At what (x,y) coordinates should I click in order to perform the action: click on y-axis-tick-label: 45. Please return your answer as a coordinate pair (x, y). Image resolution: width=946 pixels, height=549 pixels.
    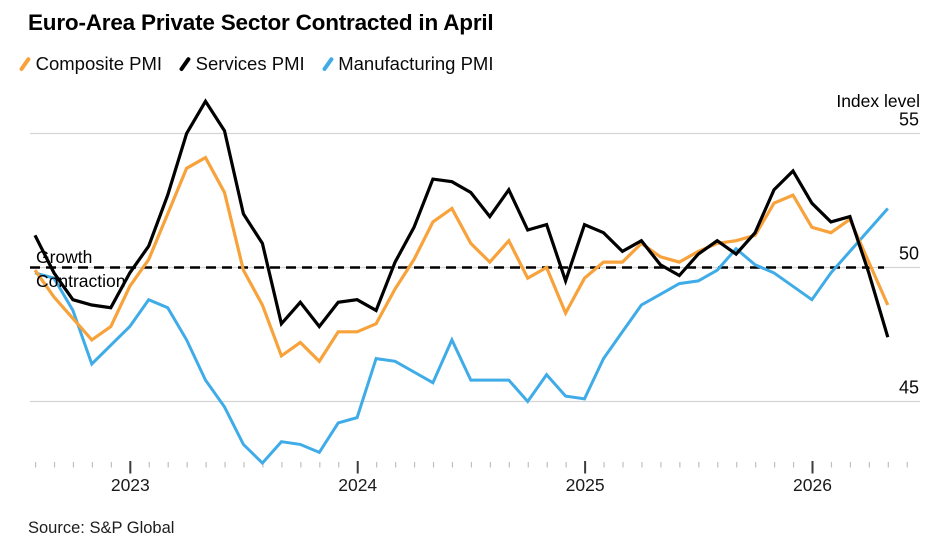
    Looking at the image, I should click on (909, 388).